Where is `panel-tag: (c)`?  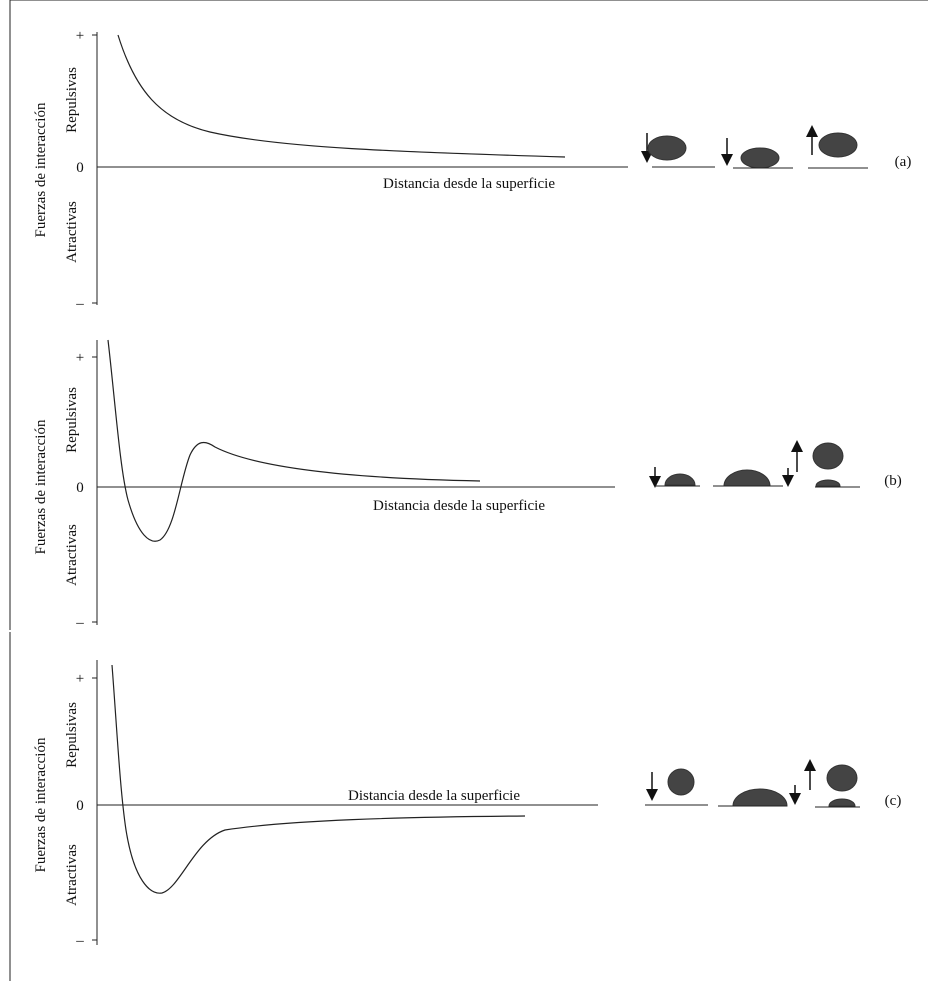 panel-tag: (c) is located at coordinates (893, 801).